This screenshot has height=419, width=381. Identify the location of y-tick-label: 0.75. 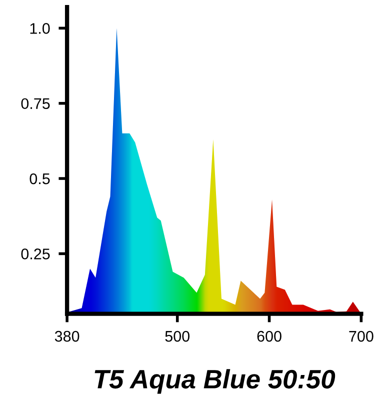
(35, 104).